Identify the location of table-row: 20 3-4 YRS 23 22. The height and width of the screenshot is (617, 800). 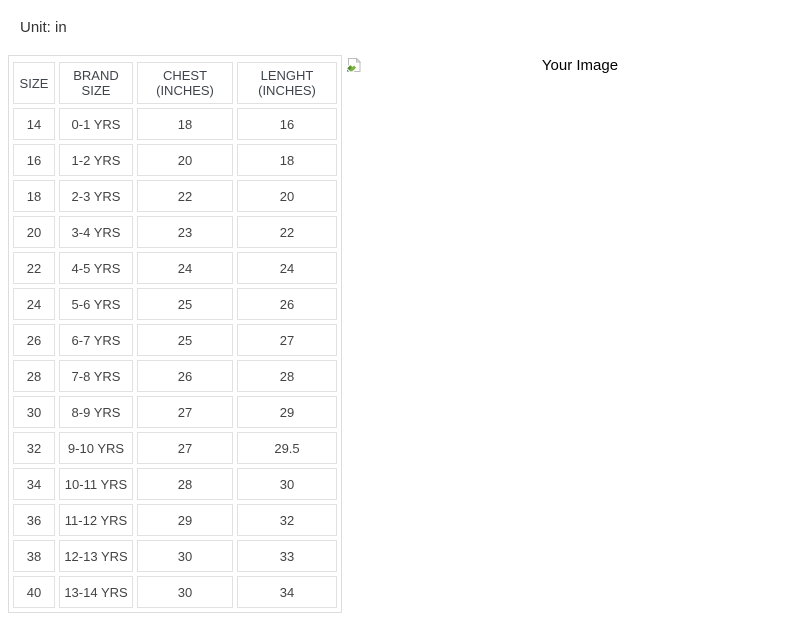
(175, 232).